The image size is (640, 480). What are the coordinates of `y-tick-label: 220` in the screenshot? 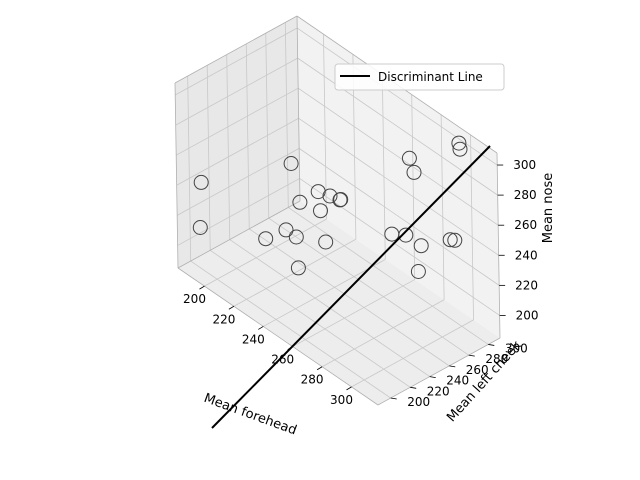 It's located at (438, 391).